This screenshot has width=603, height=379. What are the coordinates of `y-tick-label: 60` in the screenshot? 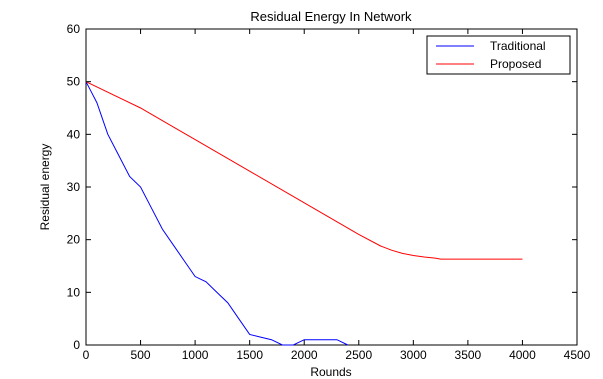 It's located at (74, 29).